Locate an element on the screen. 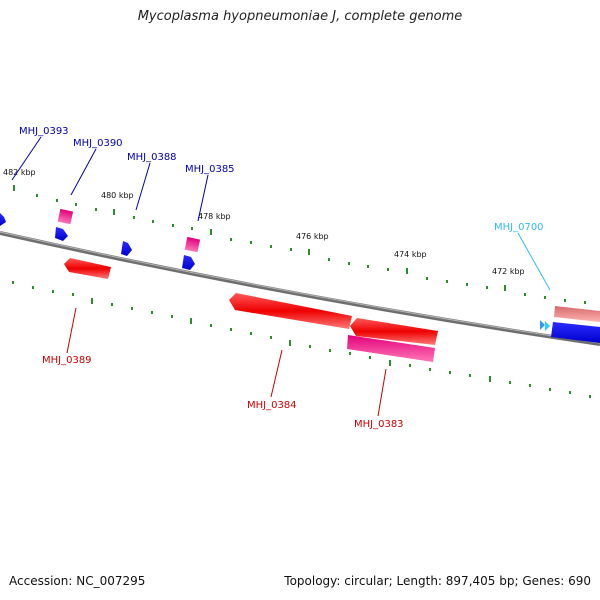 The image size is (600, 600). gene-label-mhj-0390: MHJ_0390 is located at coordinates (98, 143).